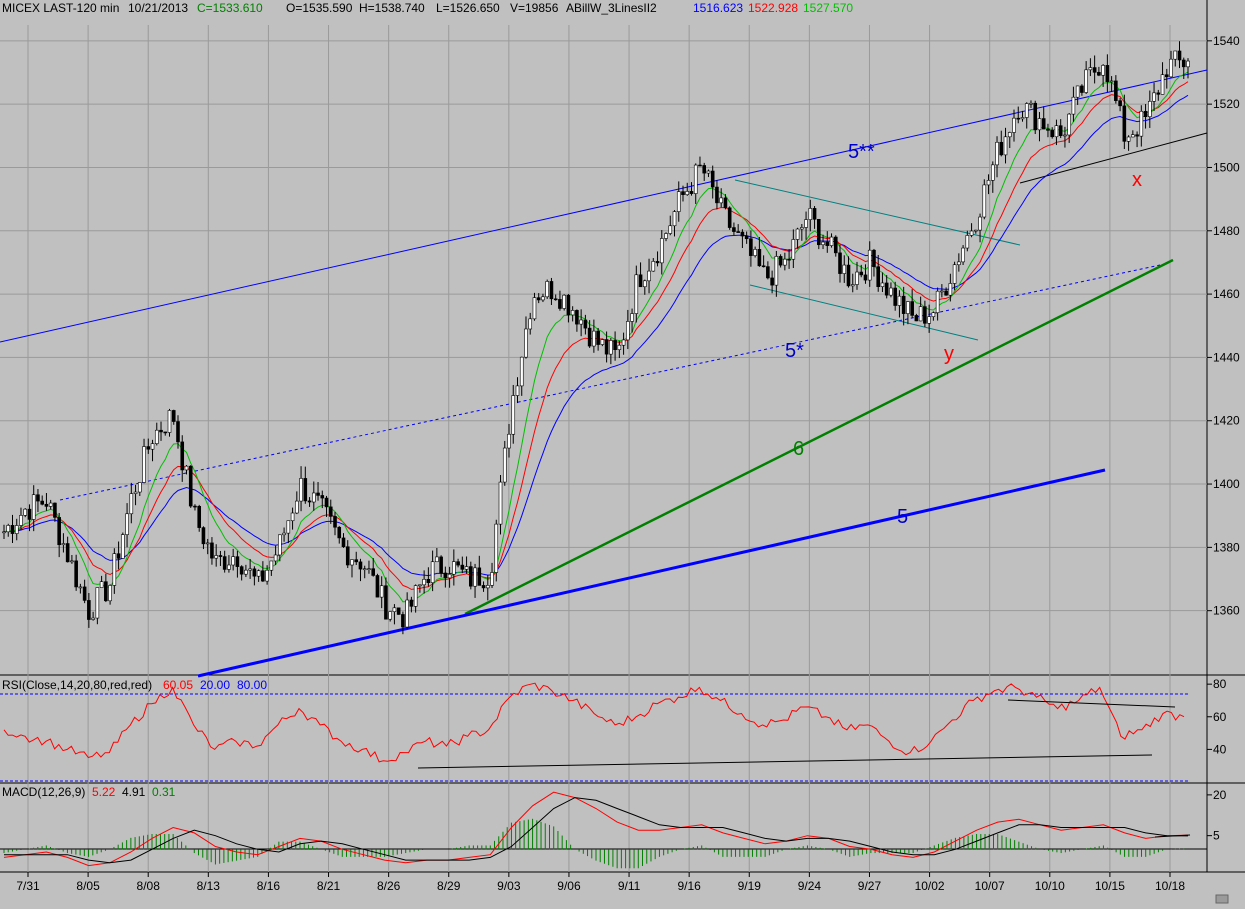  I want to click on x-tick-label: 8/26, so click(389, 886).